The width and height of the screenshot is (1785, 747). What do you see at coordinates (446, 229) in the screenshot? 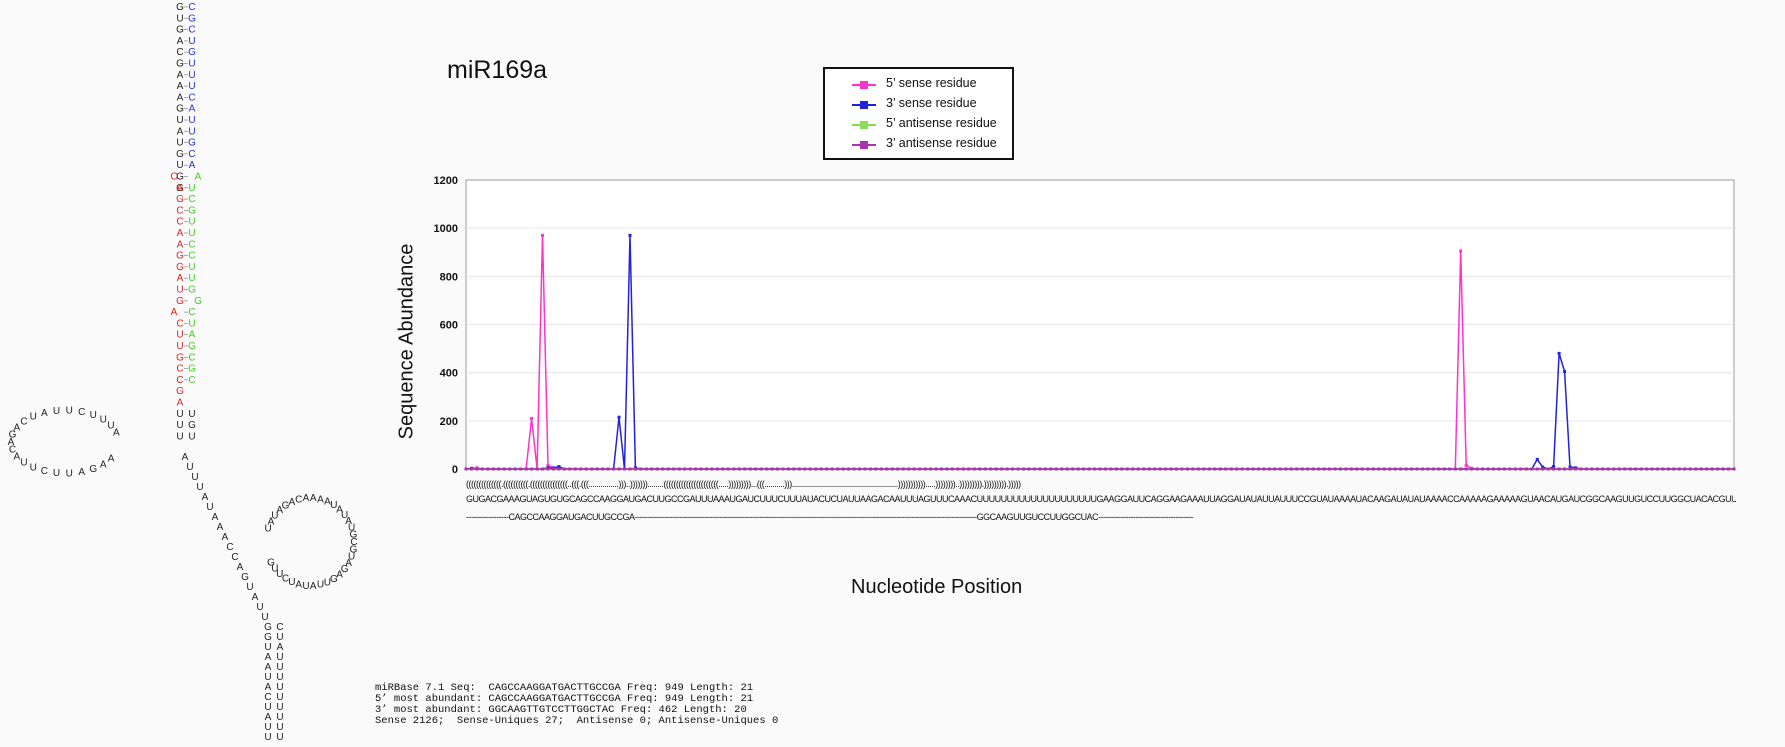
I see `y-tick-label: 1000` at bounding box center [446, 229].